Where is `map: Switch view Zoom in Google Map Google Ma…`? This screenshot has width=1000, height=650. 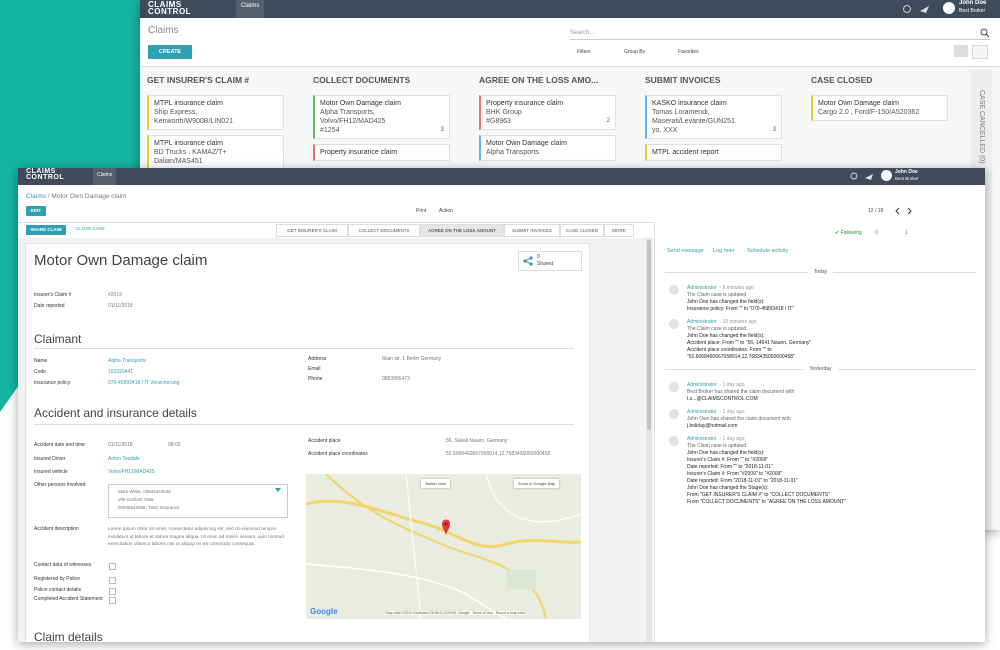 map: Switch view Zoom in Google Map Google Ma… is located at coordinates (443, 546).